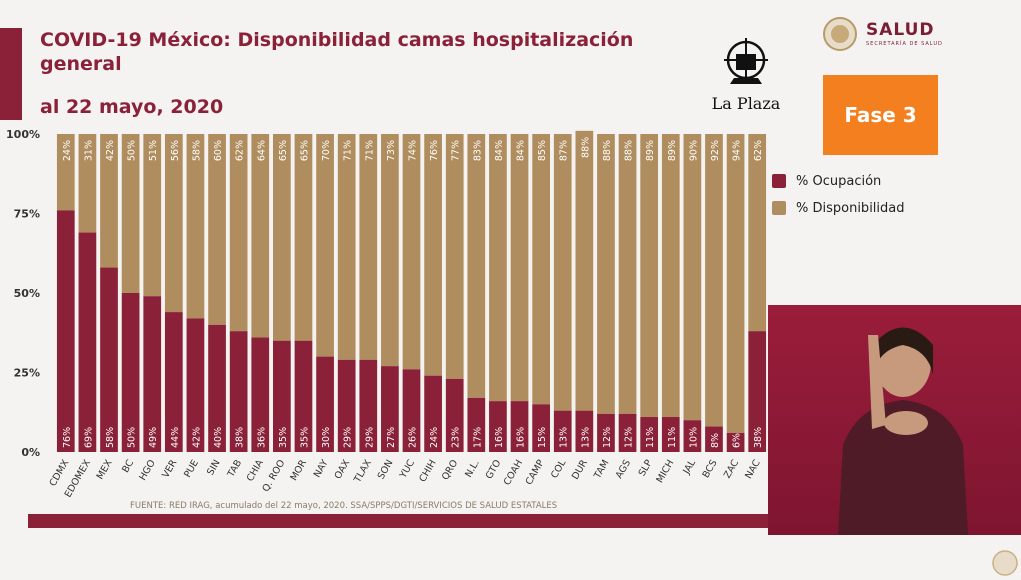  I want to click on category-label: GTO, so click(494, 469).